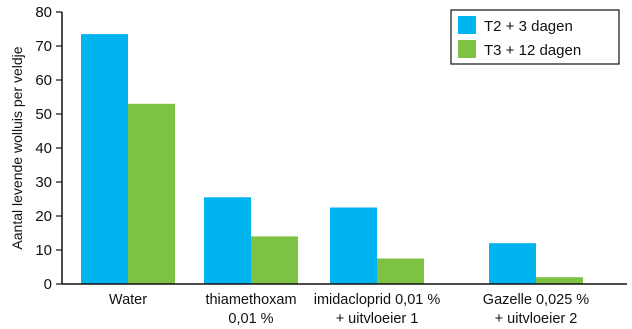  What do you see at coordinates (377, 300) in the screenshot?
I see `x-label-2-line-0: imidacloprid 0,01 %` at bounding box center [377, 300].